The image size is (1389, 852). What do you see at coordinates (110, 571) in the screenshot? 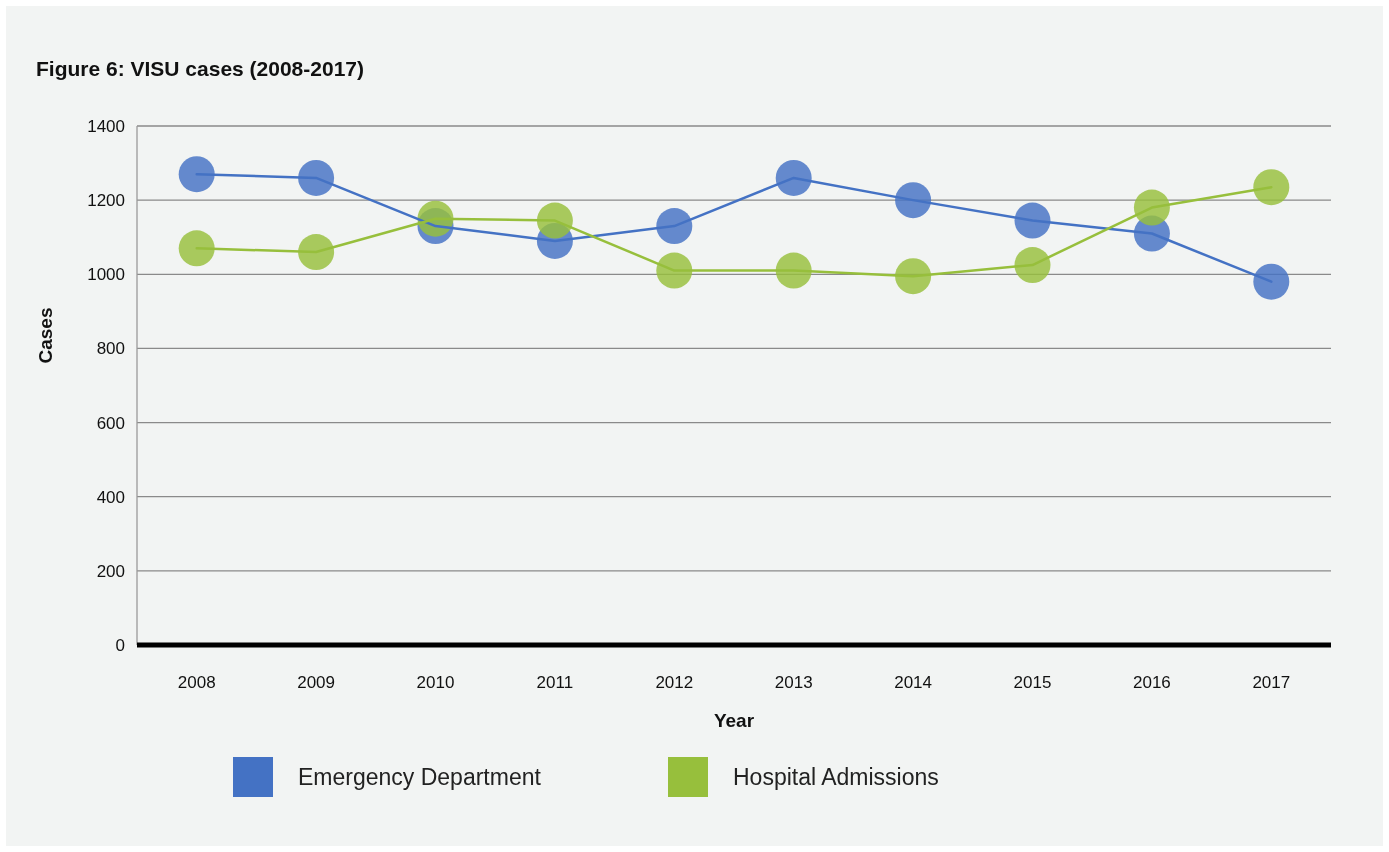
I see `y-tick-label: 200` at bounding box center [110, 571].